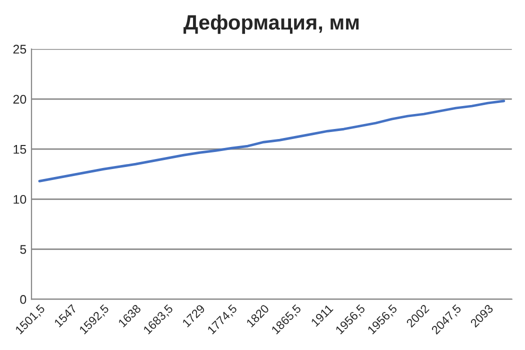 Image resolution: width=525 pixels, height=350 pixels. What do you see at coordinates (19, 99) in the screenshot?
I see `y-tick-label: 20` at bounding box center [19, 99].